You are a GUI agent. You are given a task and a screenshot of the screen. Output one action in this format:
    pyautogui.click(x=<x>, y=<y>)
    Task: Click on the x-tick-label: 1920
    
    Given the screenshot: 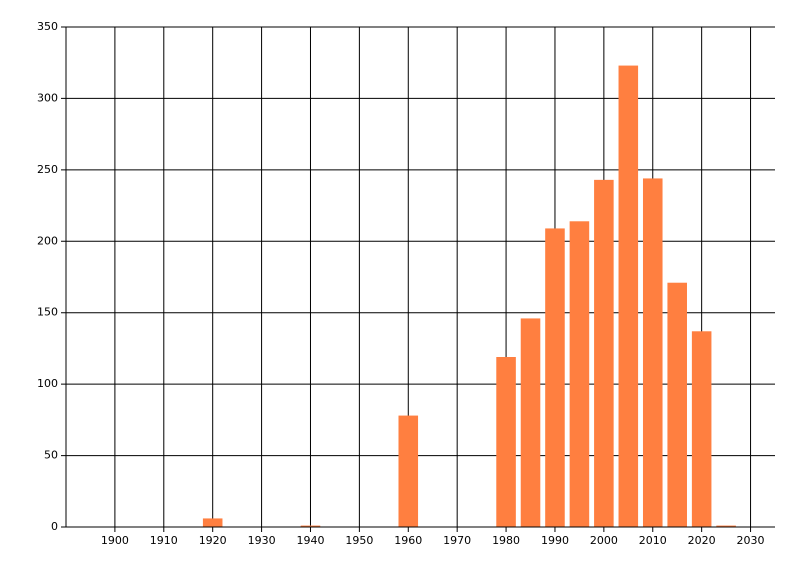 What is the action you would take?
    pyautogui.click(x=213, y=540)
    